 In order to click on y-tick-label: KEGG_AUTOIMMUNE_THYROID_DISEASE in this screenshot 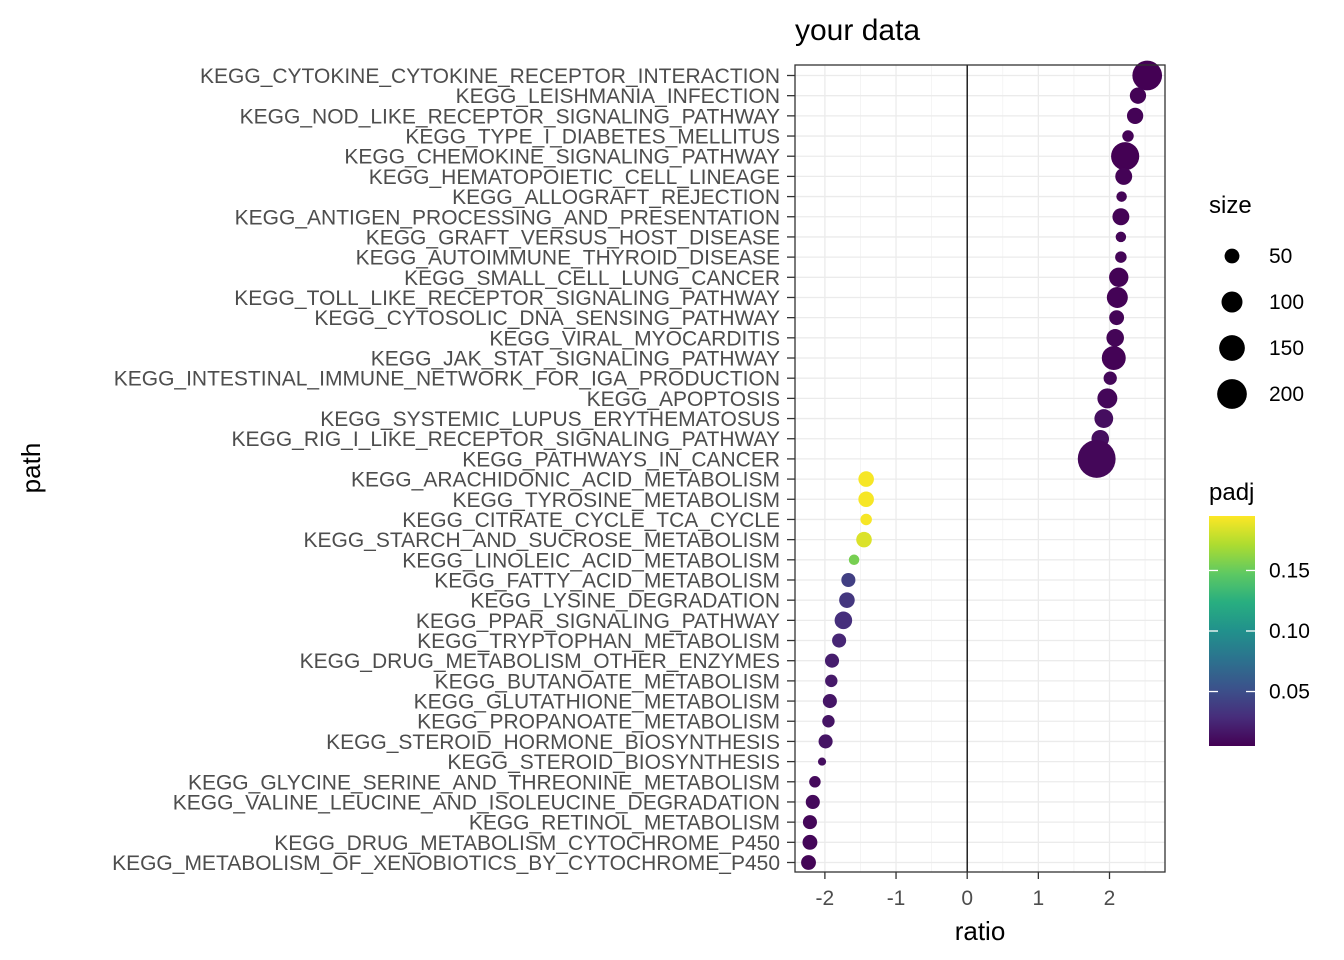, I will do `click(568, 258)`.